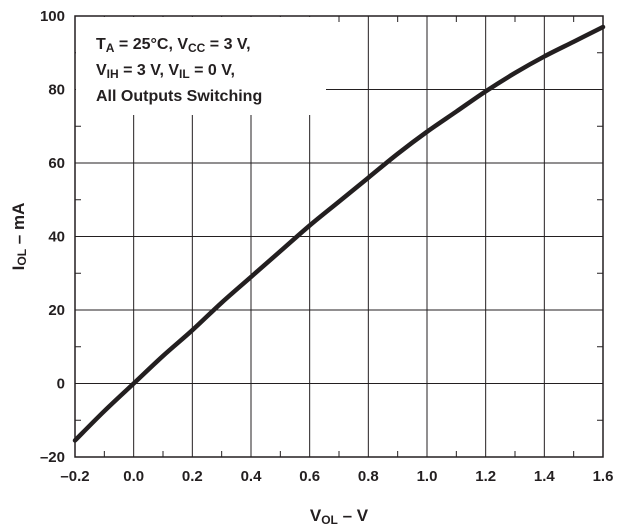 Image resolution: width=618 pixels, height=531 pixels. I want to click on y-tick-labels: –20 0 20 40 60 80 100, so click(52, 237).